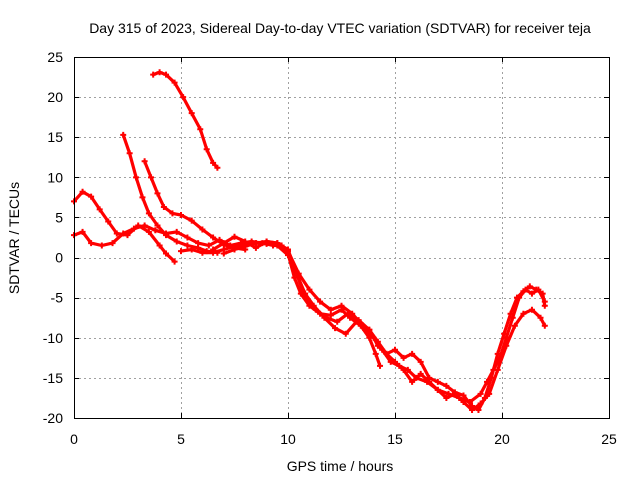  I want to click on x-tick-label: 0, so click(74, 439).